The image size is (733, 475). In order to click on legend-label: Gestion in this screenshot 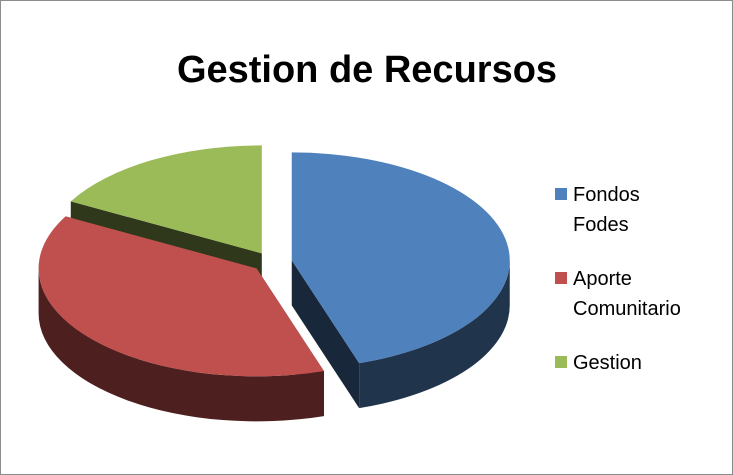, I will do `click(607, 363)`.